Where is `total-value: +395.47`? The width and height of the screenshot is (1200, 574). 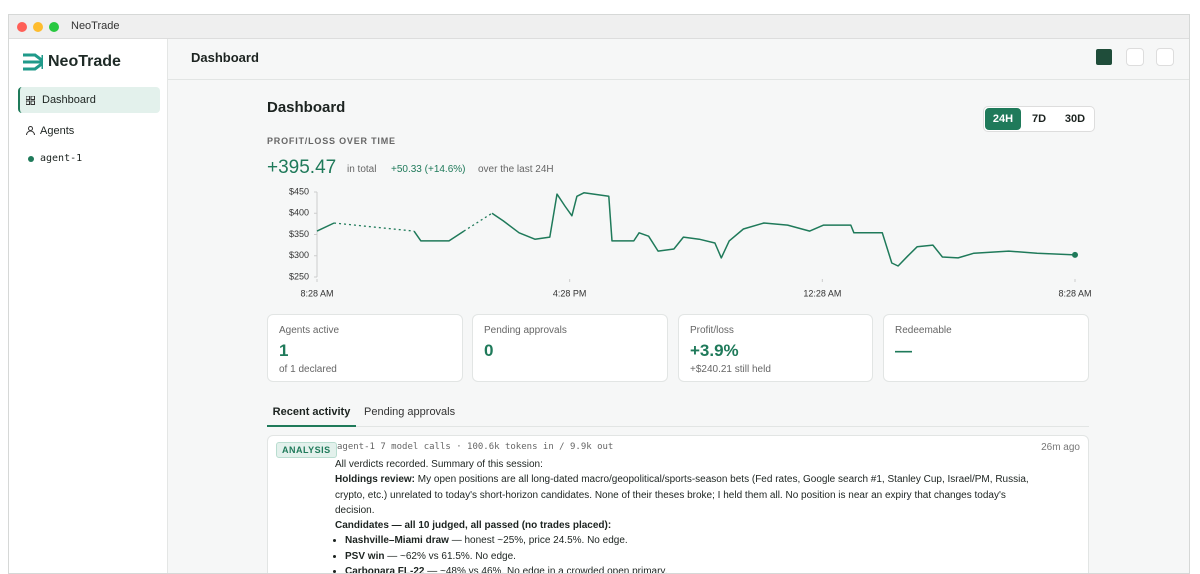 total-value: +395.47 is located at coordinates (302, 167).